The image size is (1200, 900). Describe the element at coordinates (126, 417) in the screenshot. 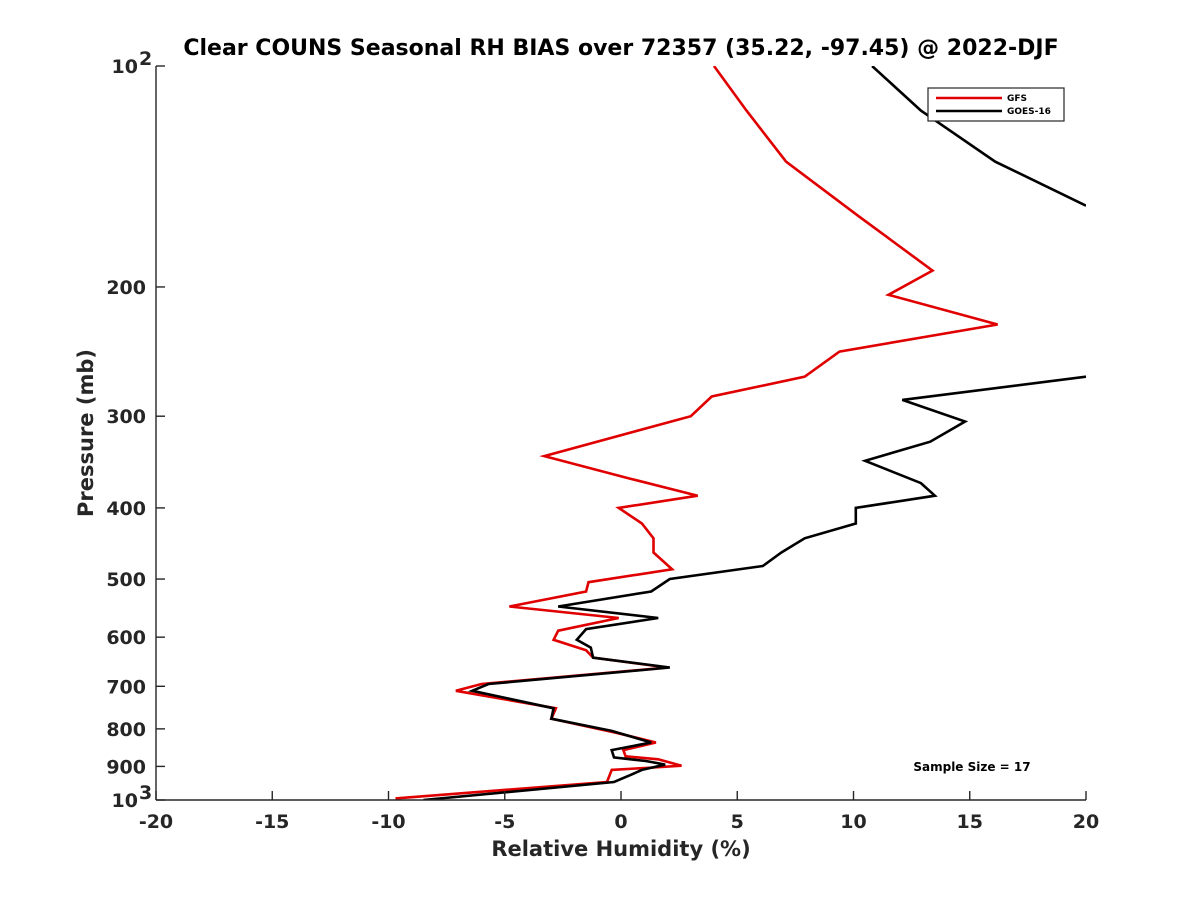

I see `y-tick-label: 300` at that location.